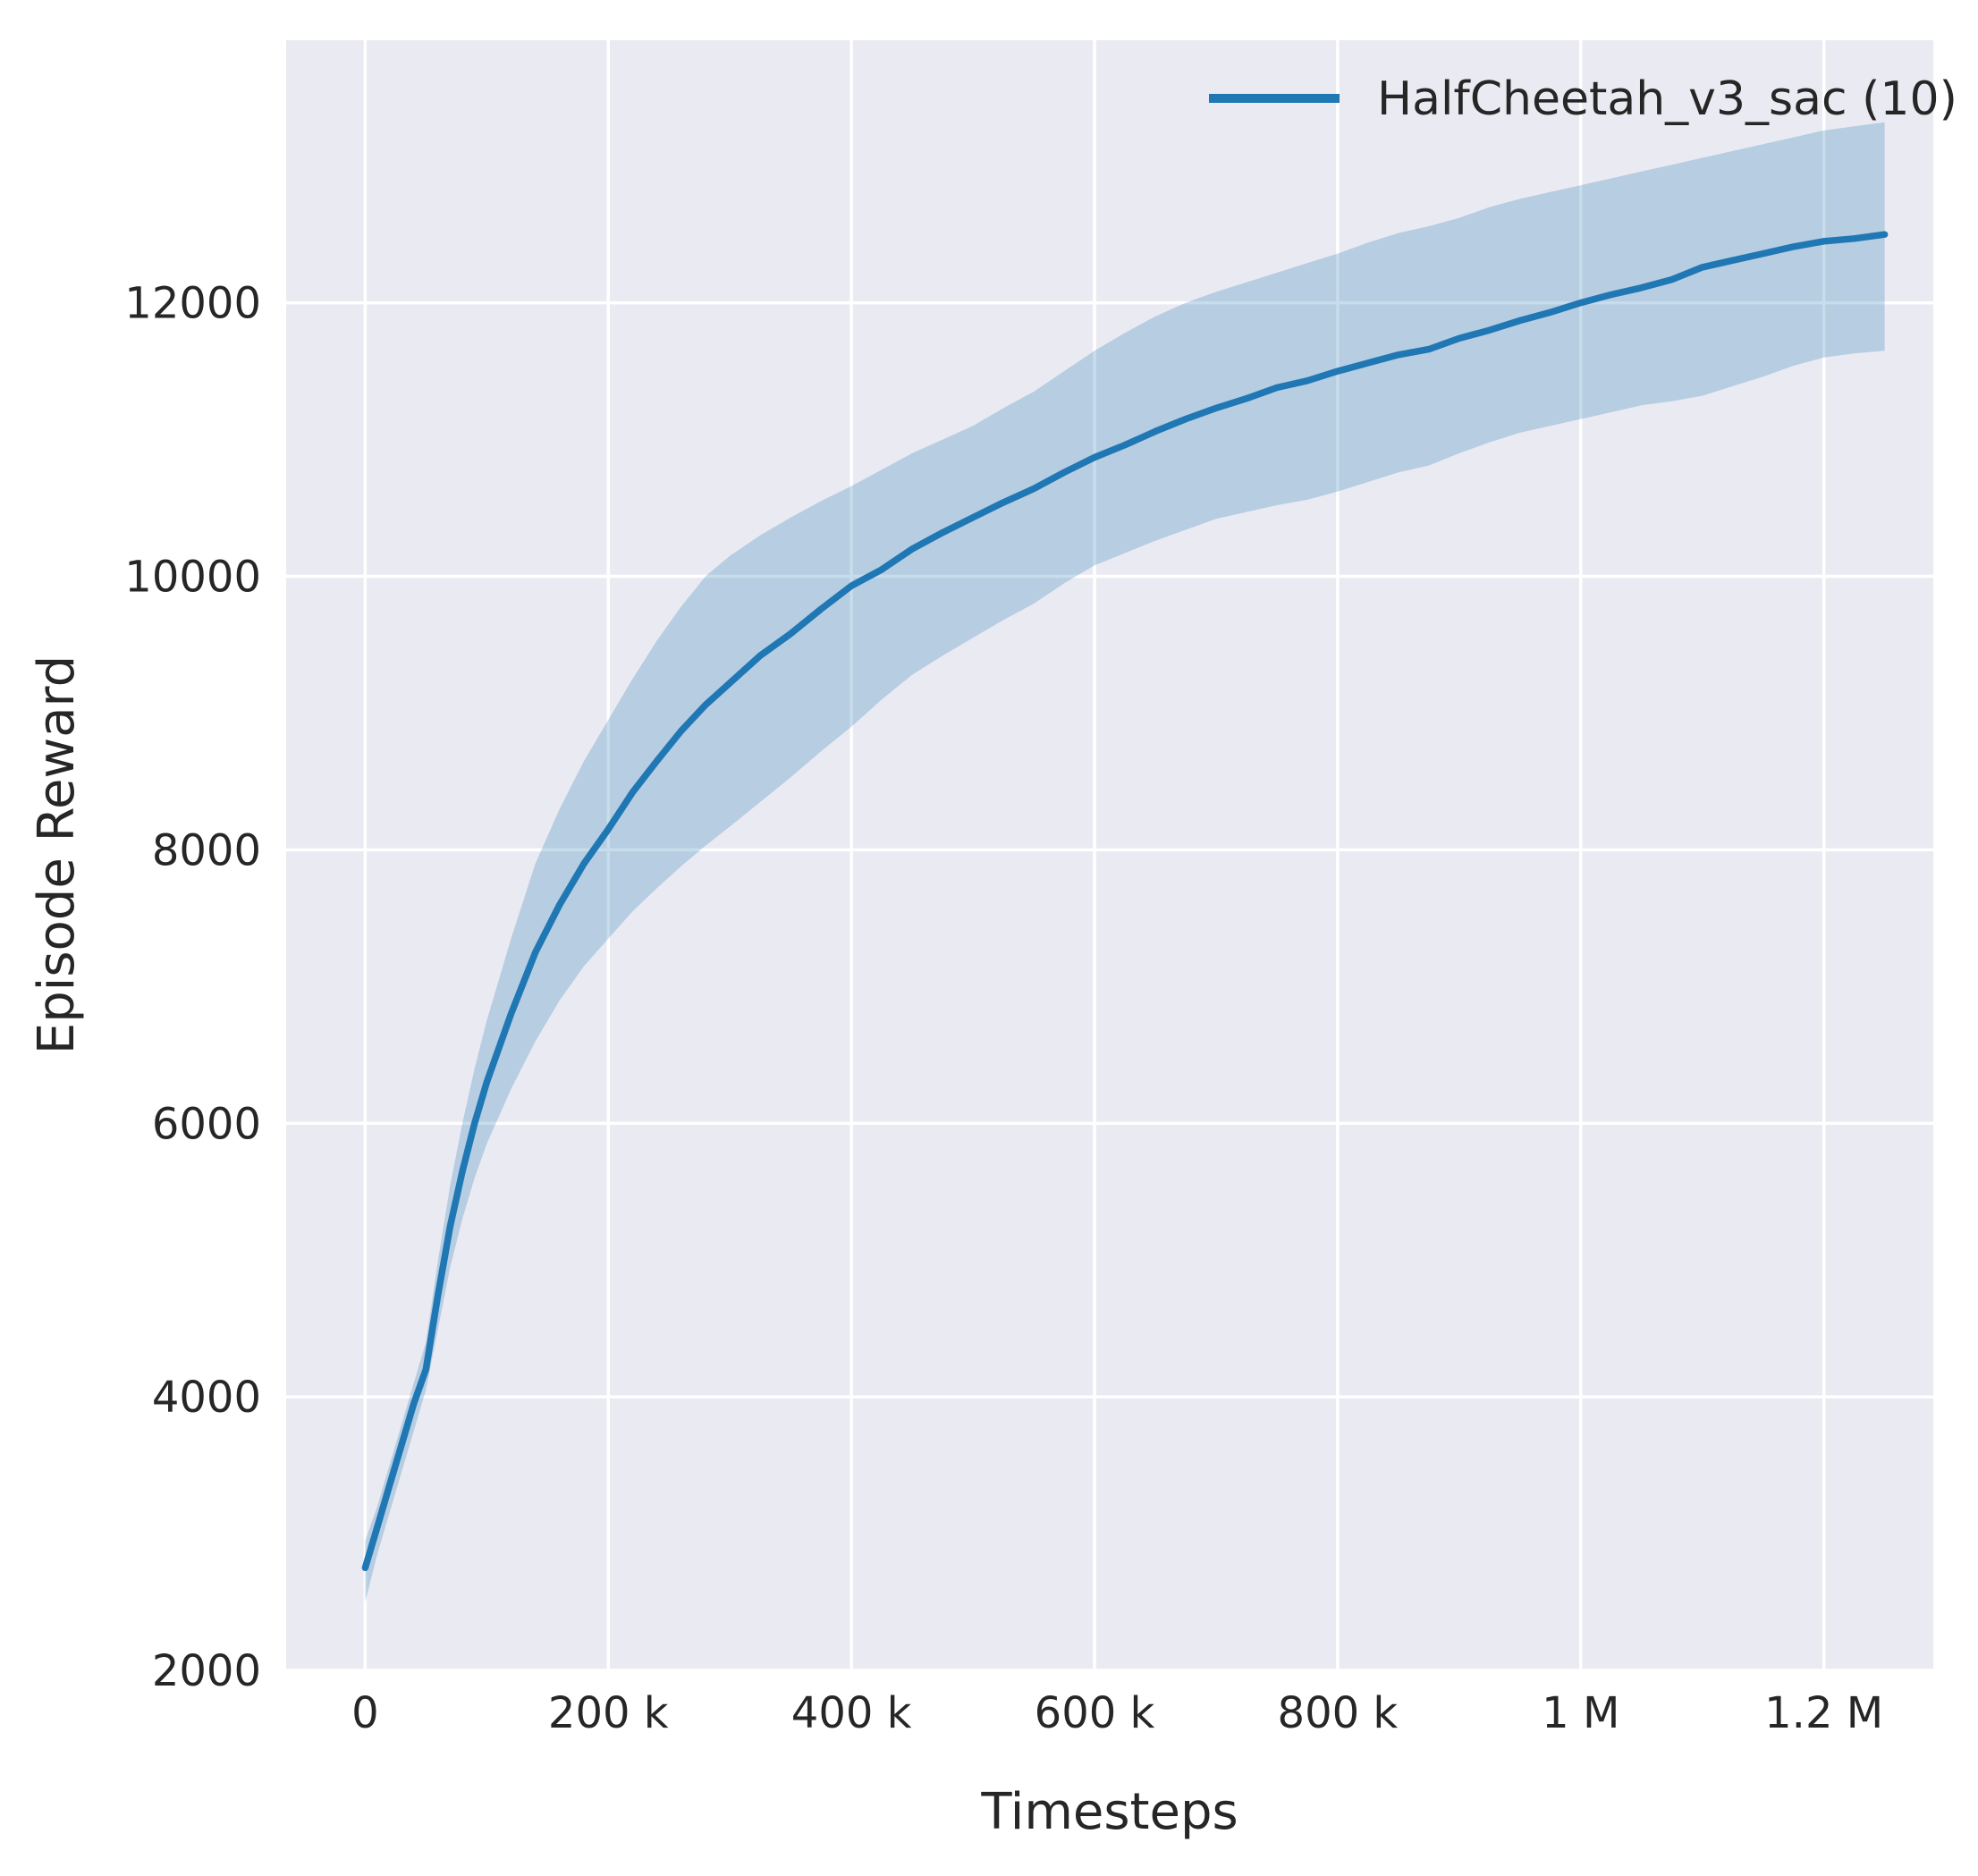 The image size is (1978, 1876). I want to click on x-tick-label: 800 k, so click(1338, 1713).